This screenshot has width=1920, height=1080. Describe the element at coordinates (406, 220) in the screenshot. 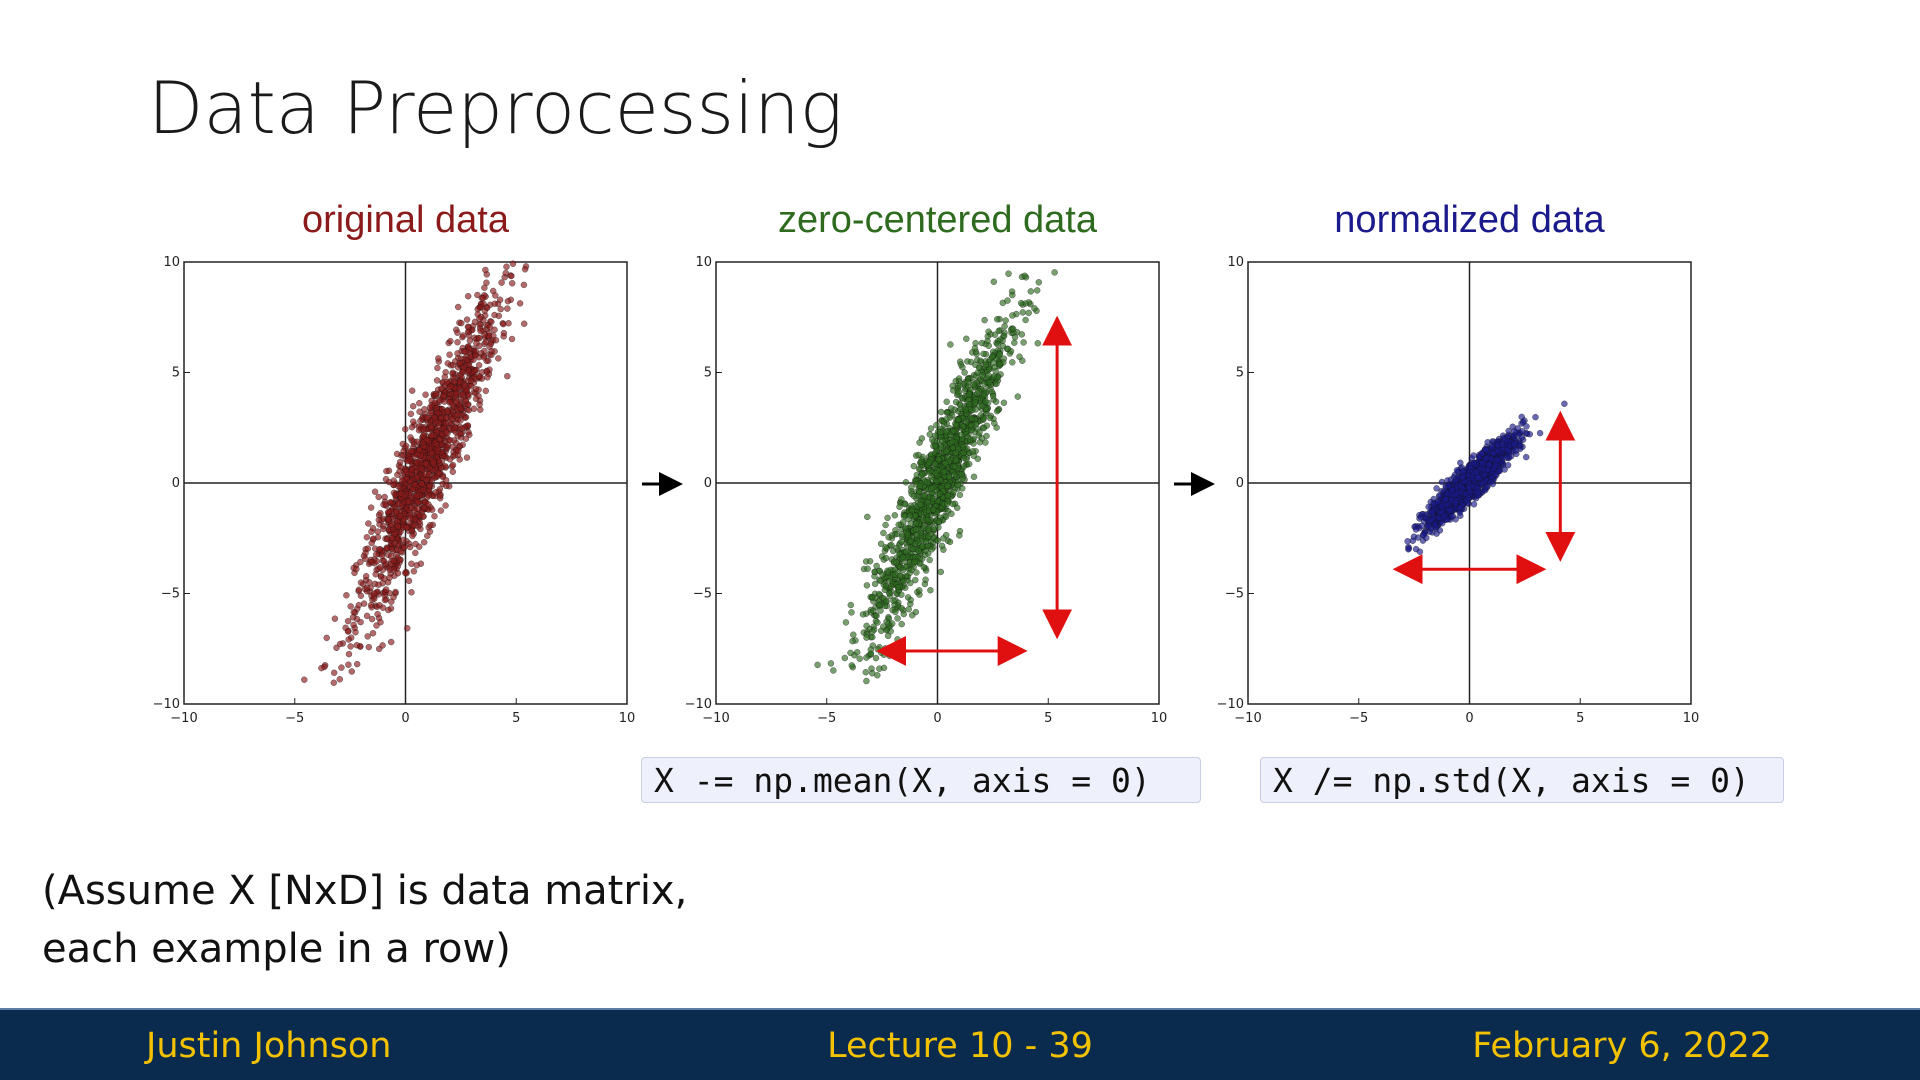

I see `chart-title: original data` at that location.